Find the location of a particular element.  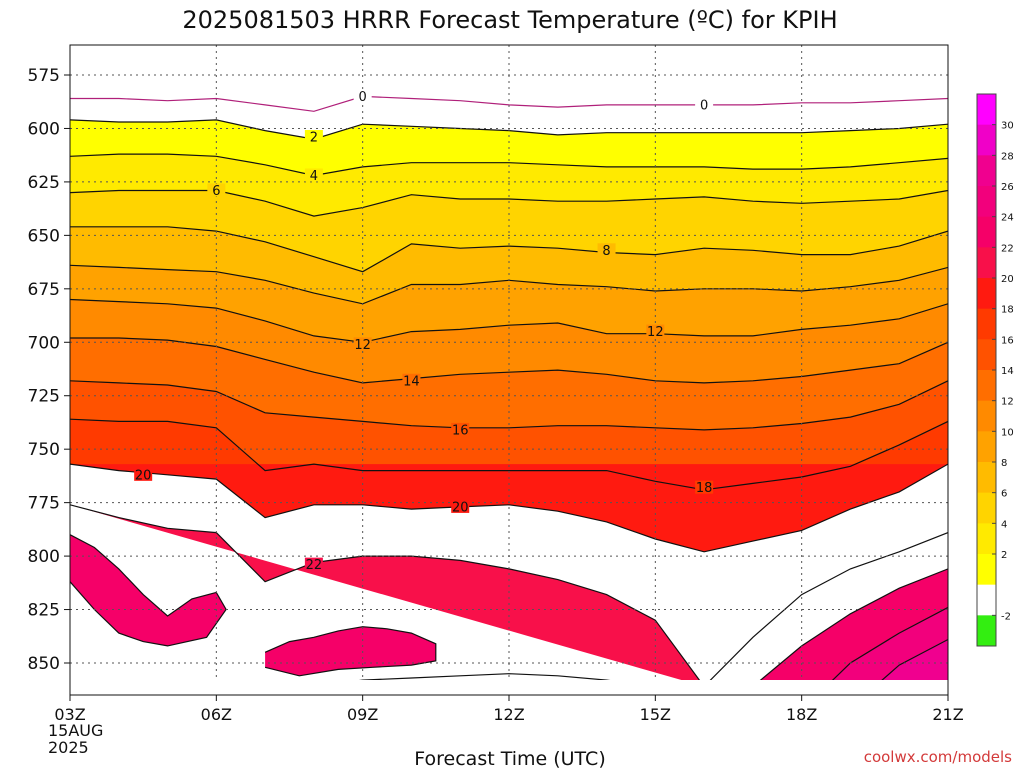

ground-terrain is located at coordinates (509, 687).